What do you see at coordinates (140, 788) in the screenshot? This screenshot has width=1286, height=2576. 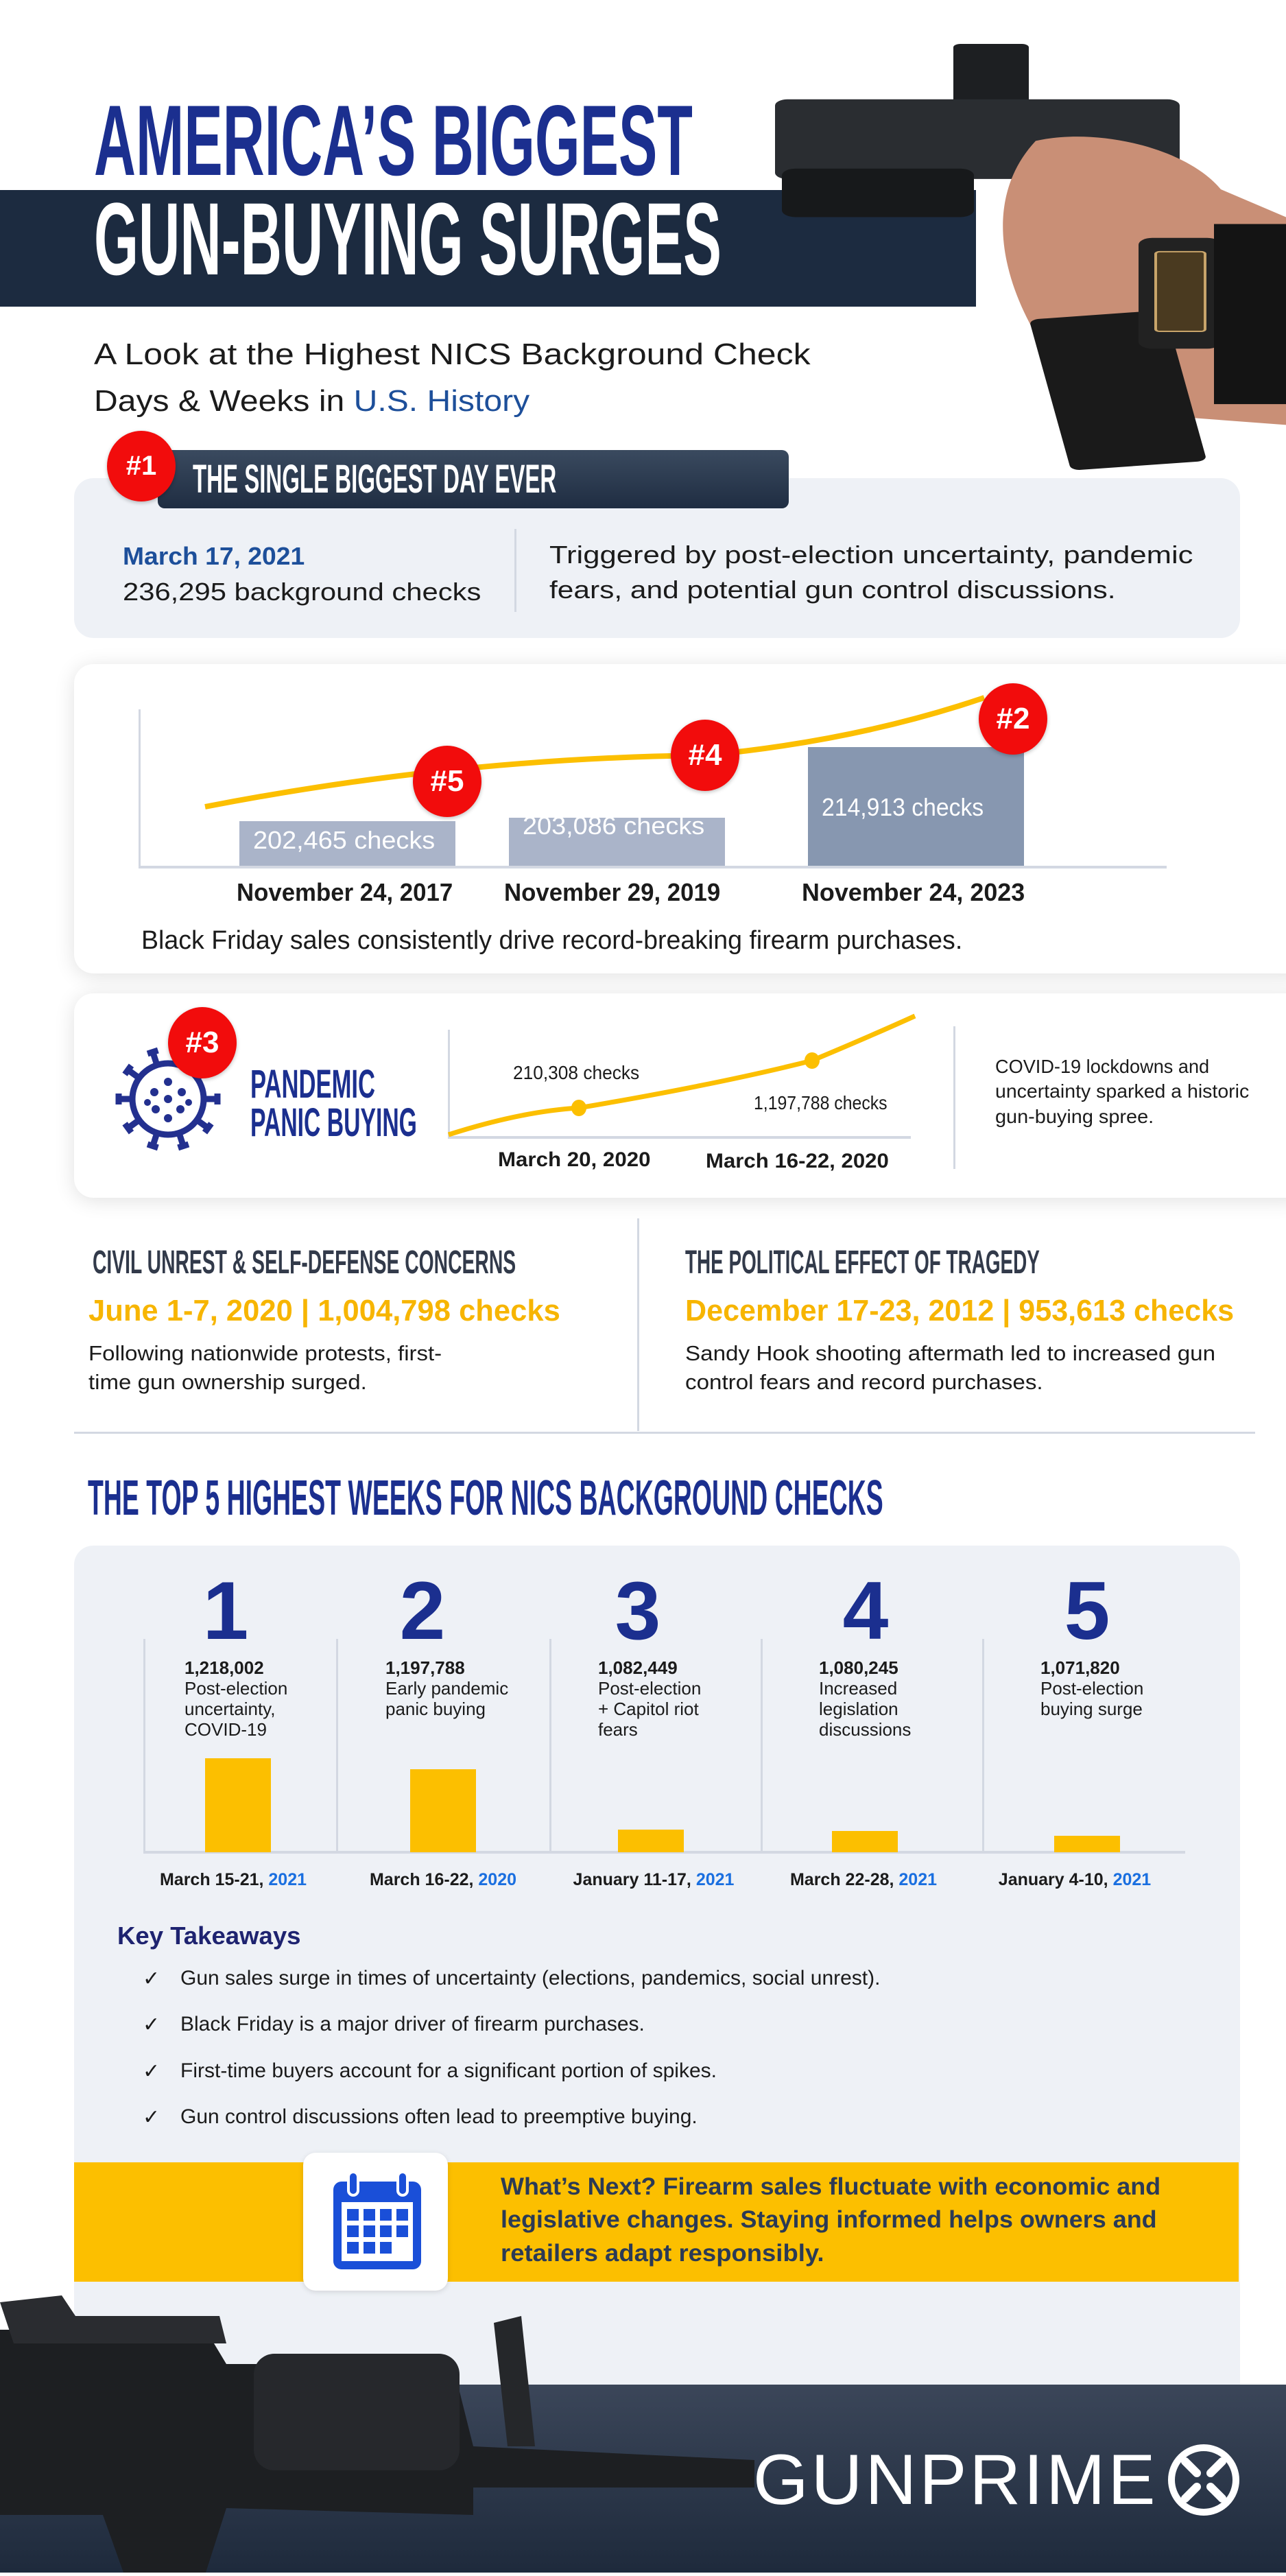 I see `chart-y-axis` at bounding box center [140, 788].